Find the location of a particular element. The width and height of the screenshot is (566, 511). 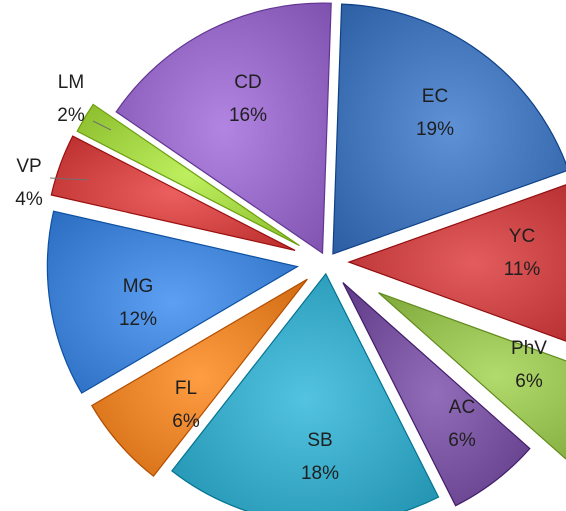

slice-percent-mg: 12% is located at coordinates (138, 319).